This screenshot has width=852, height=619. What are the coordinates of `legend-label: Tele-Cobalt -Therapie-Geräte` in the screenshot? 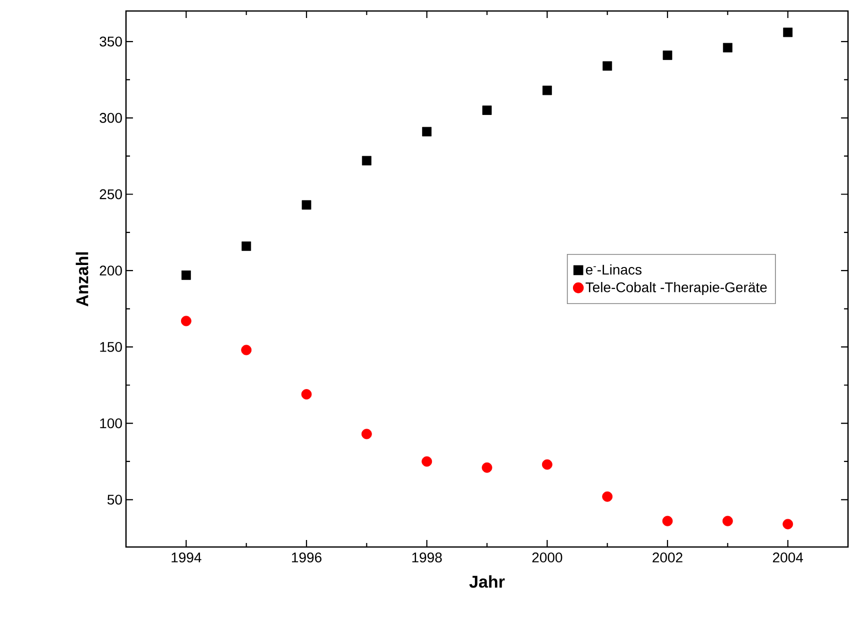 It's located at (676, 289).